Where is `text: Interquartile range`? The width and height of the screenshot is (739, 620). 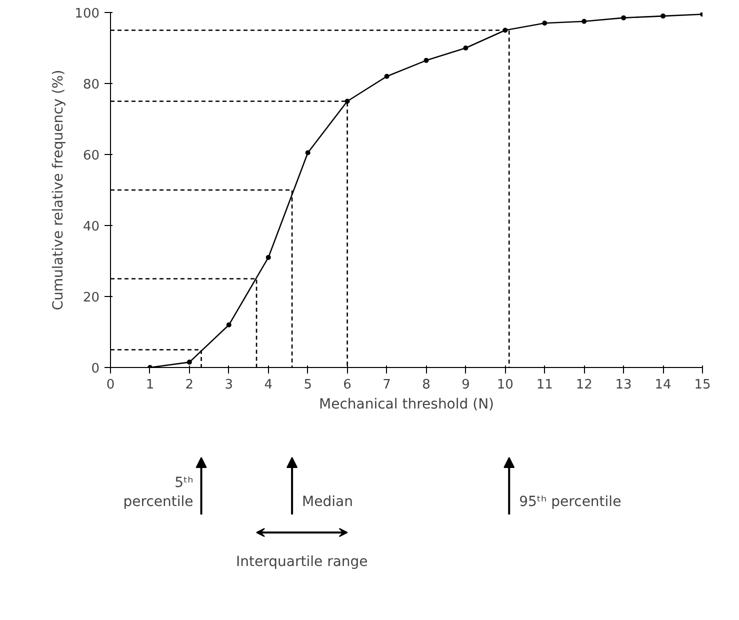 text: Interquartile range is located at coordinates (302, 562).